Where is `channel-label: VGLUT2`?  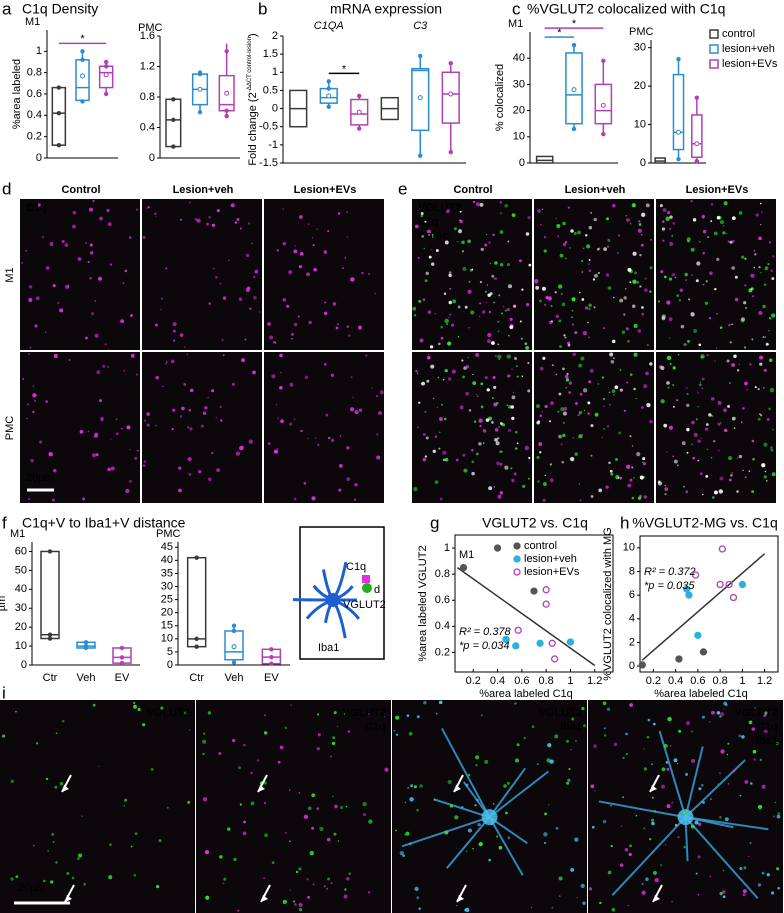
channel-label: VGLUT2 is located at coordinates (756, 713).